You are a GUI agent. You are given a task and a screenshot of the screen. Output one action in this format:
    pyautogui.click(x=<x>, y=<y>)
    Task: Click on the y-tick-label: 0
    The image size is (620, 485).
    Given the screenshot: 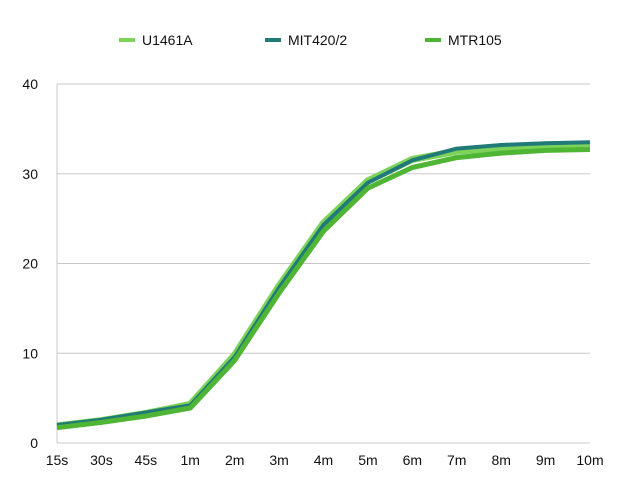 What is the action you would take?
    pyautogui.click(x=34, y=443)
    